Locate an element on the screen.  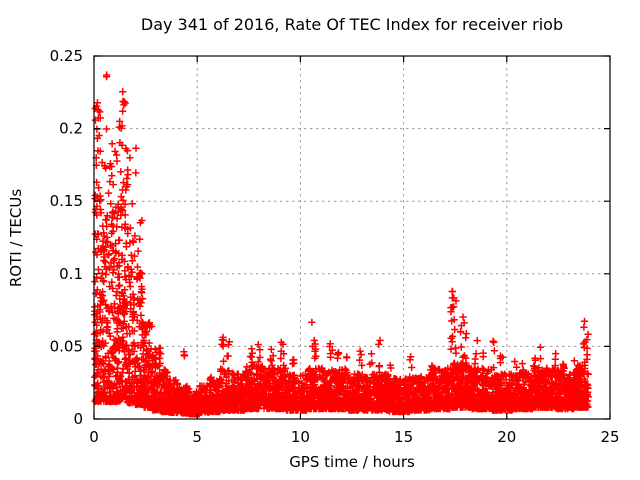
x-axis-label: GPS time / hours is located at coordinates (352, 462).